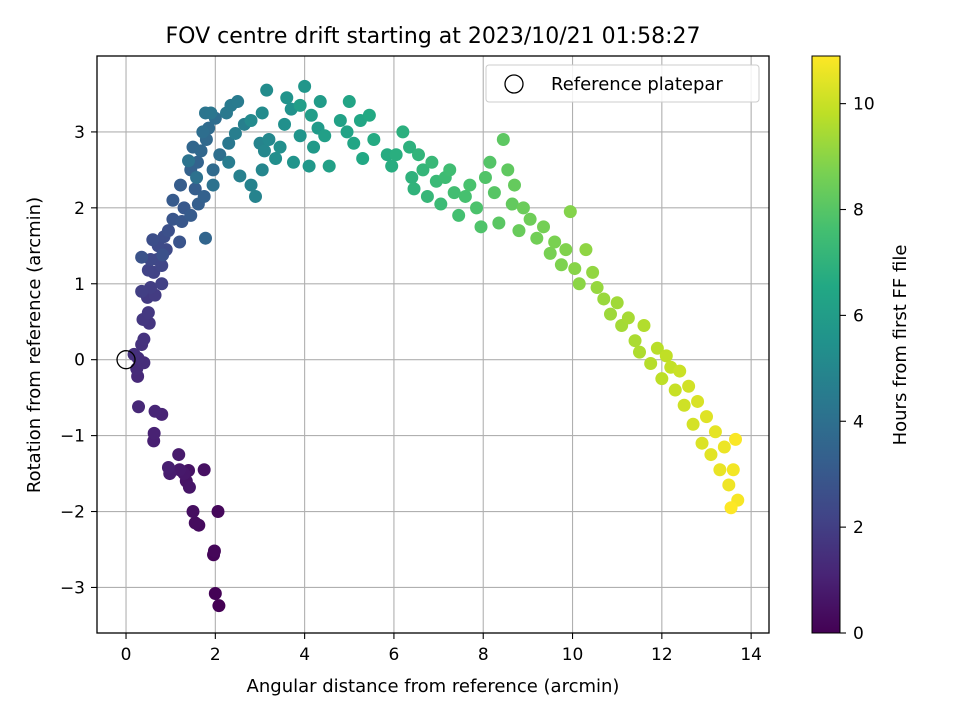 The width and height of the screenshot is (960, 720). I want to click on legend-entry-reference: Reference platepar, so click(637, 84).